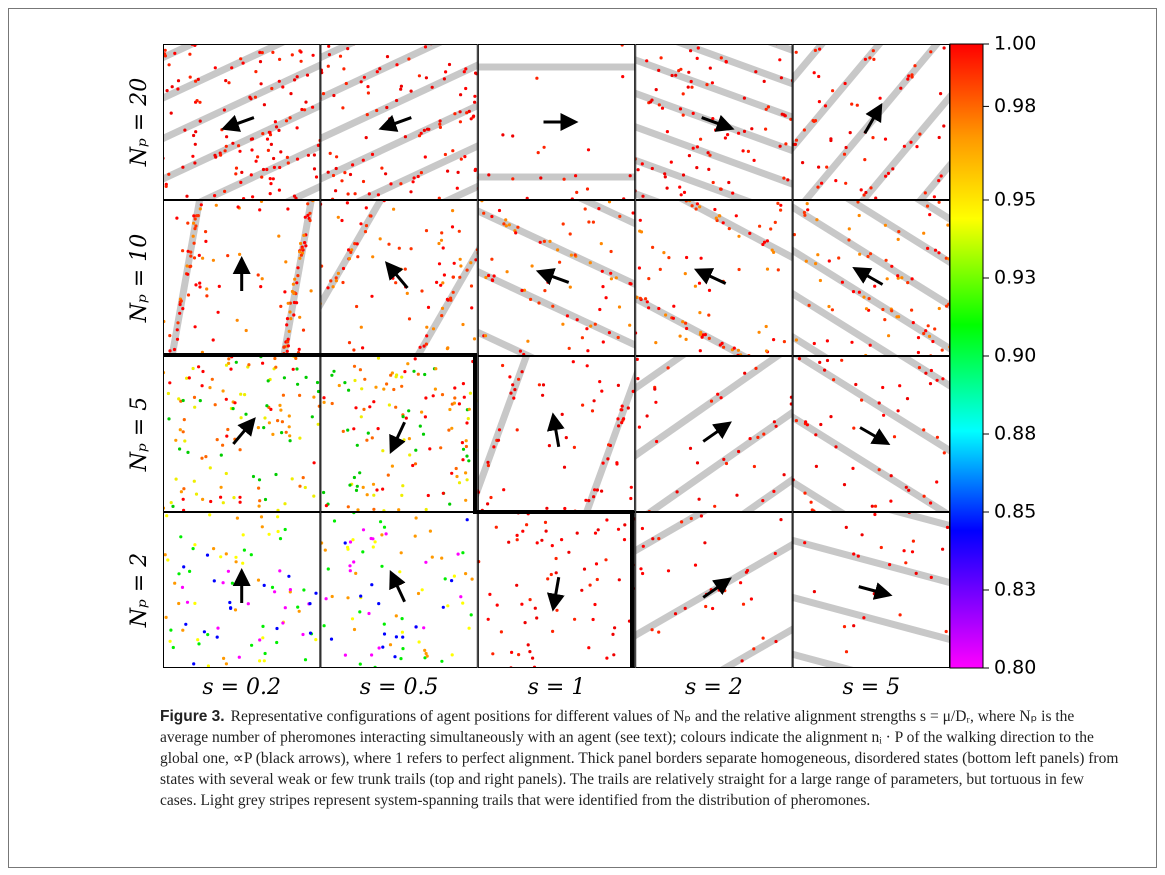  I want to click on polarization-arrow, so click(552, 277).